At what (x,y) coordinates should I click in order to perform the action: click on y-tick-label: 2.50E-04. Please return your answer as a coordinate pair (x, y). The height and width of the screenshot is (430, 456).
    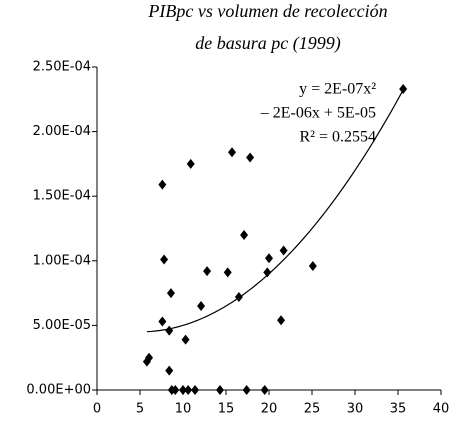
    Looking at the image, I should click on (62, 67).